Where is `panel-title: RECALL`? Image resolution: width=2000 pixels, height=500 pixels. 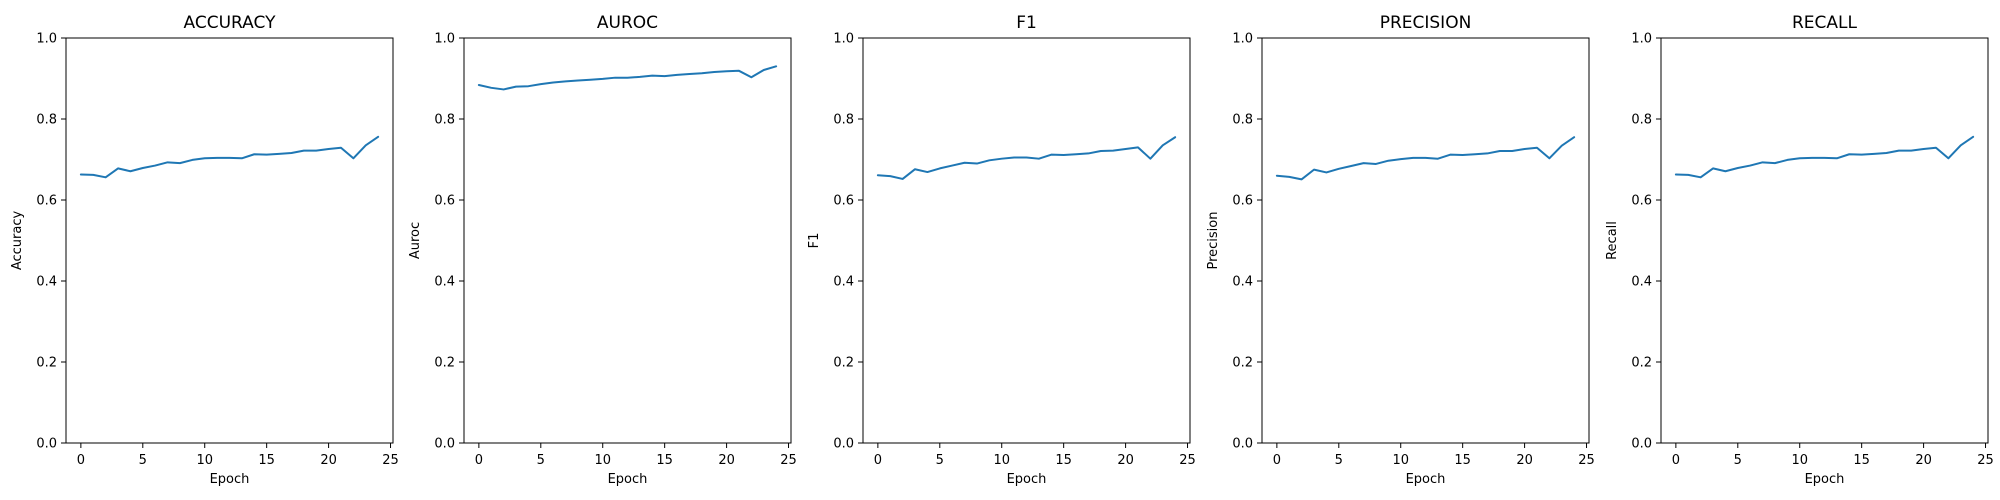 panel-title: RECALL is located at coordinates (1825, 23).